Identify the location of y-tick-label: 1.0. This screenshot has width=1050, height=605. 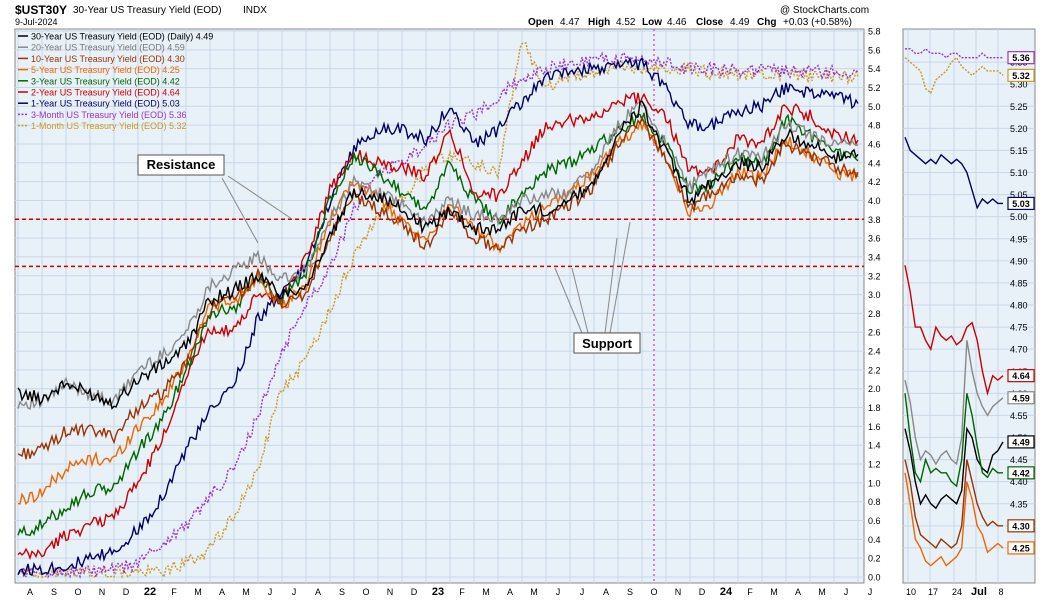
(874, 483).